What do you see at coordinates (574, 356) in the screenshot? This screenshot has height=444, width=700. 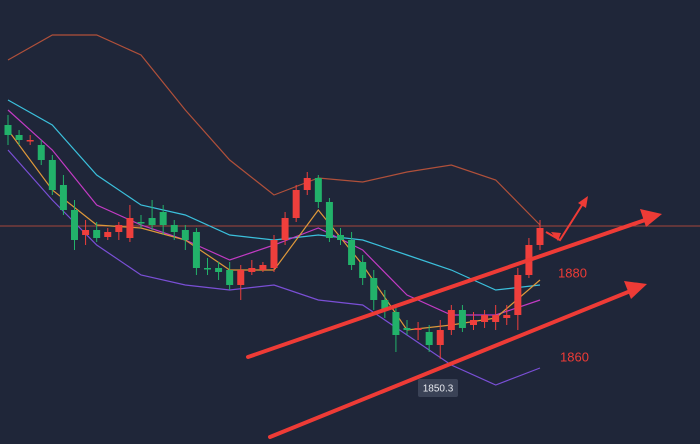 I see `level-label: 1860` at bounding box center [574, 356].